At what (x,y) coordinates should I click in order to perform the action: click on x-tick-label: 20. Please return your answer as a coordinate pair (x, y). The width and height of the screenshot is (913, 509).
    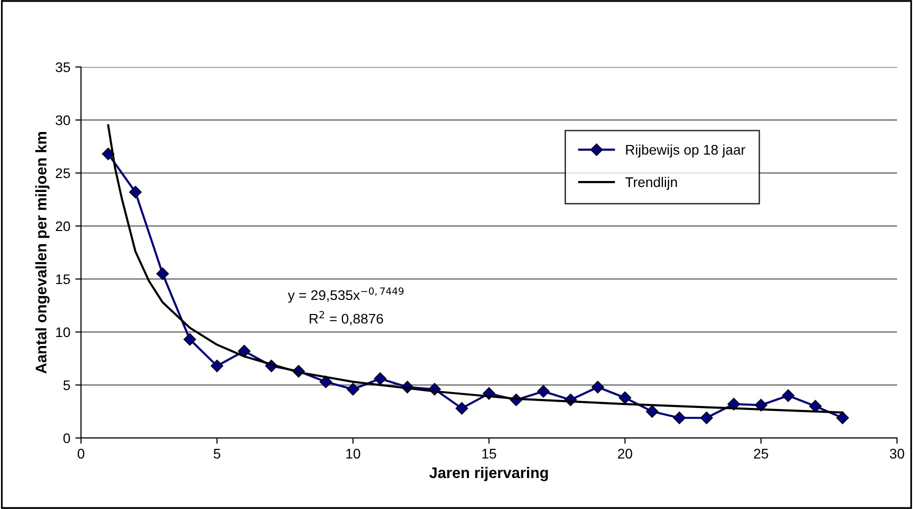
    Looking at the image, I should click on (625, 453).